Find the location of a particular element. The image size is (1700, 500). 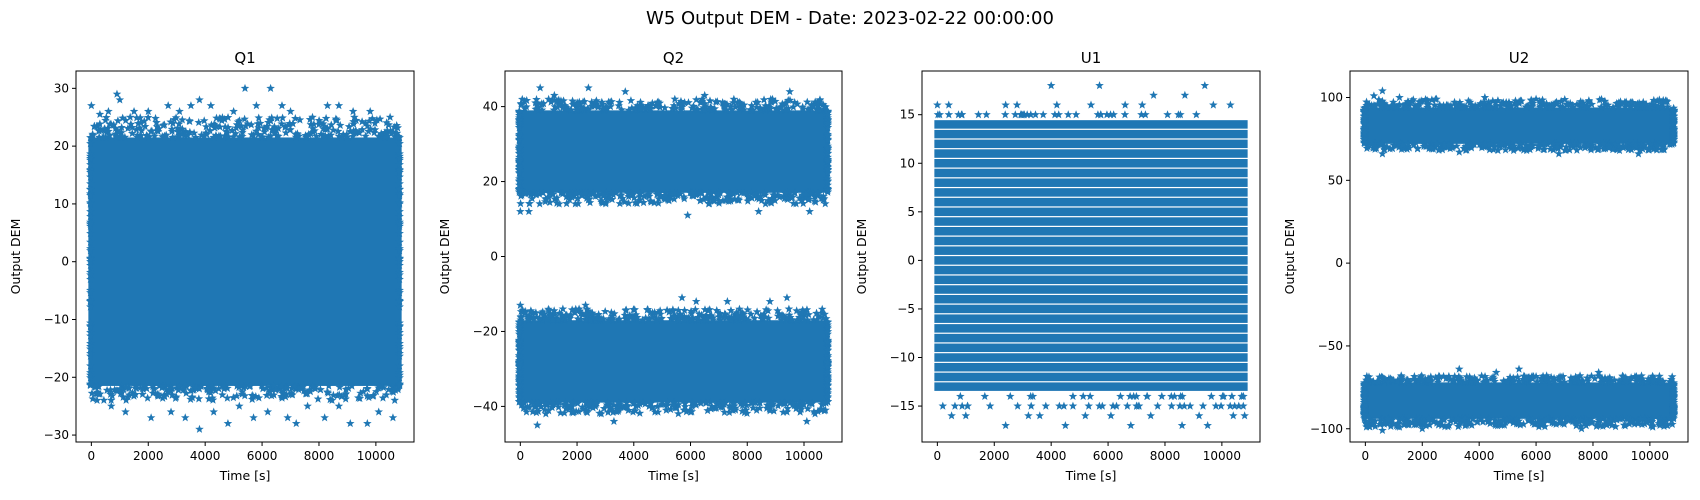

y-tick-label: 50 is located at coordinates (1335, 180).